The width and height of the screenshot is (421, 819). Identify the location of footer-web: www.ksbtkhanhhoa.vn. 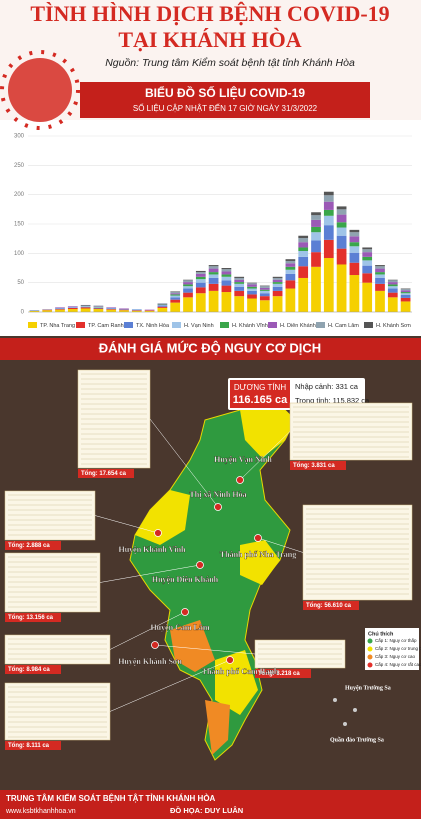
(40, 811).